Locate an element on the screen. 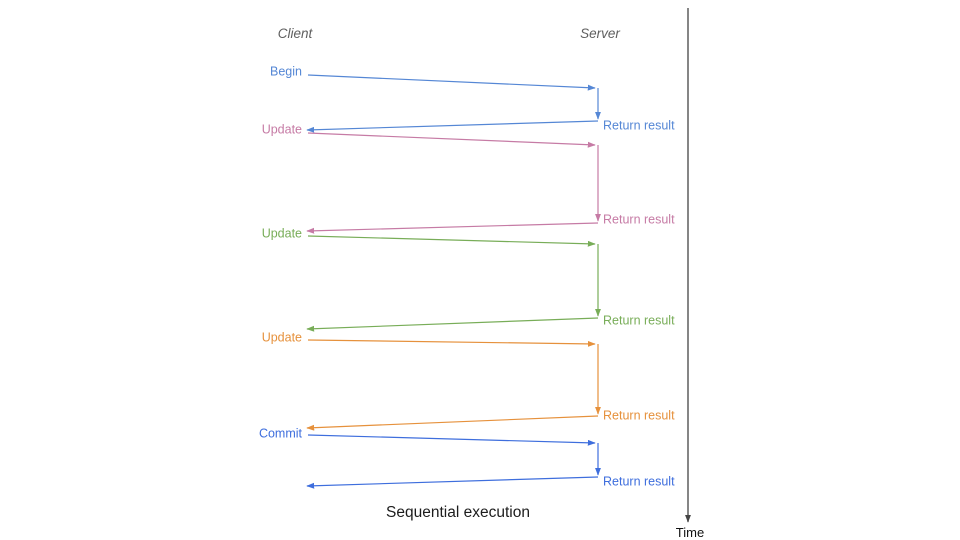 The image size is (960, 540). operation-update-2: Update Return result is located at coordinates (468, 279).